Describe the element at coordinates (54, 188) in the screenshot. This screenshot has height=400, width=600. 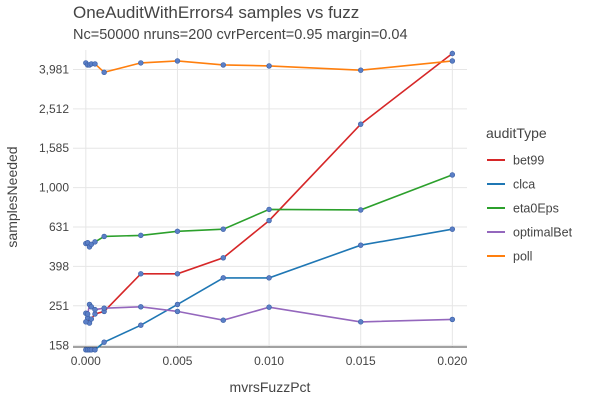
I see `y-tick-label: 1,000` at that location.